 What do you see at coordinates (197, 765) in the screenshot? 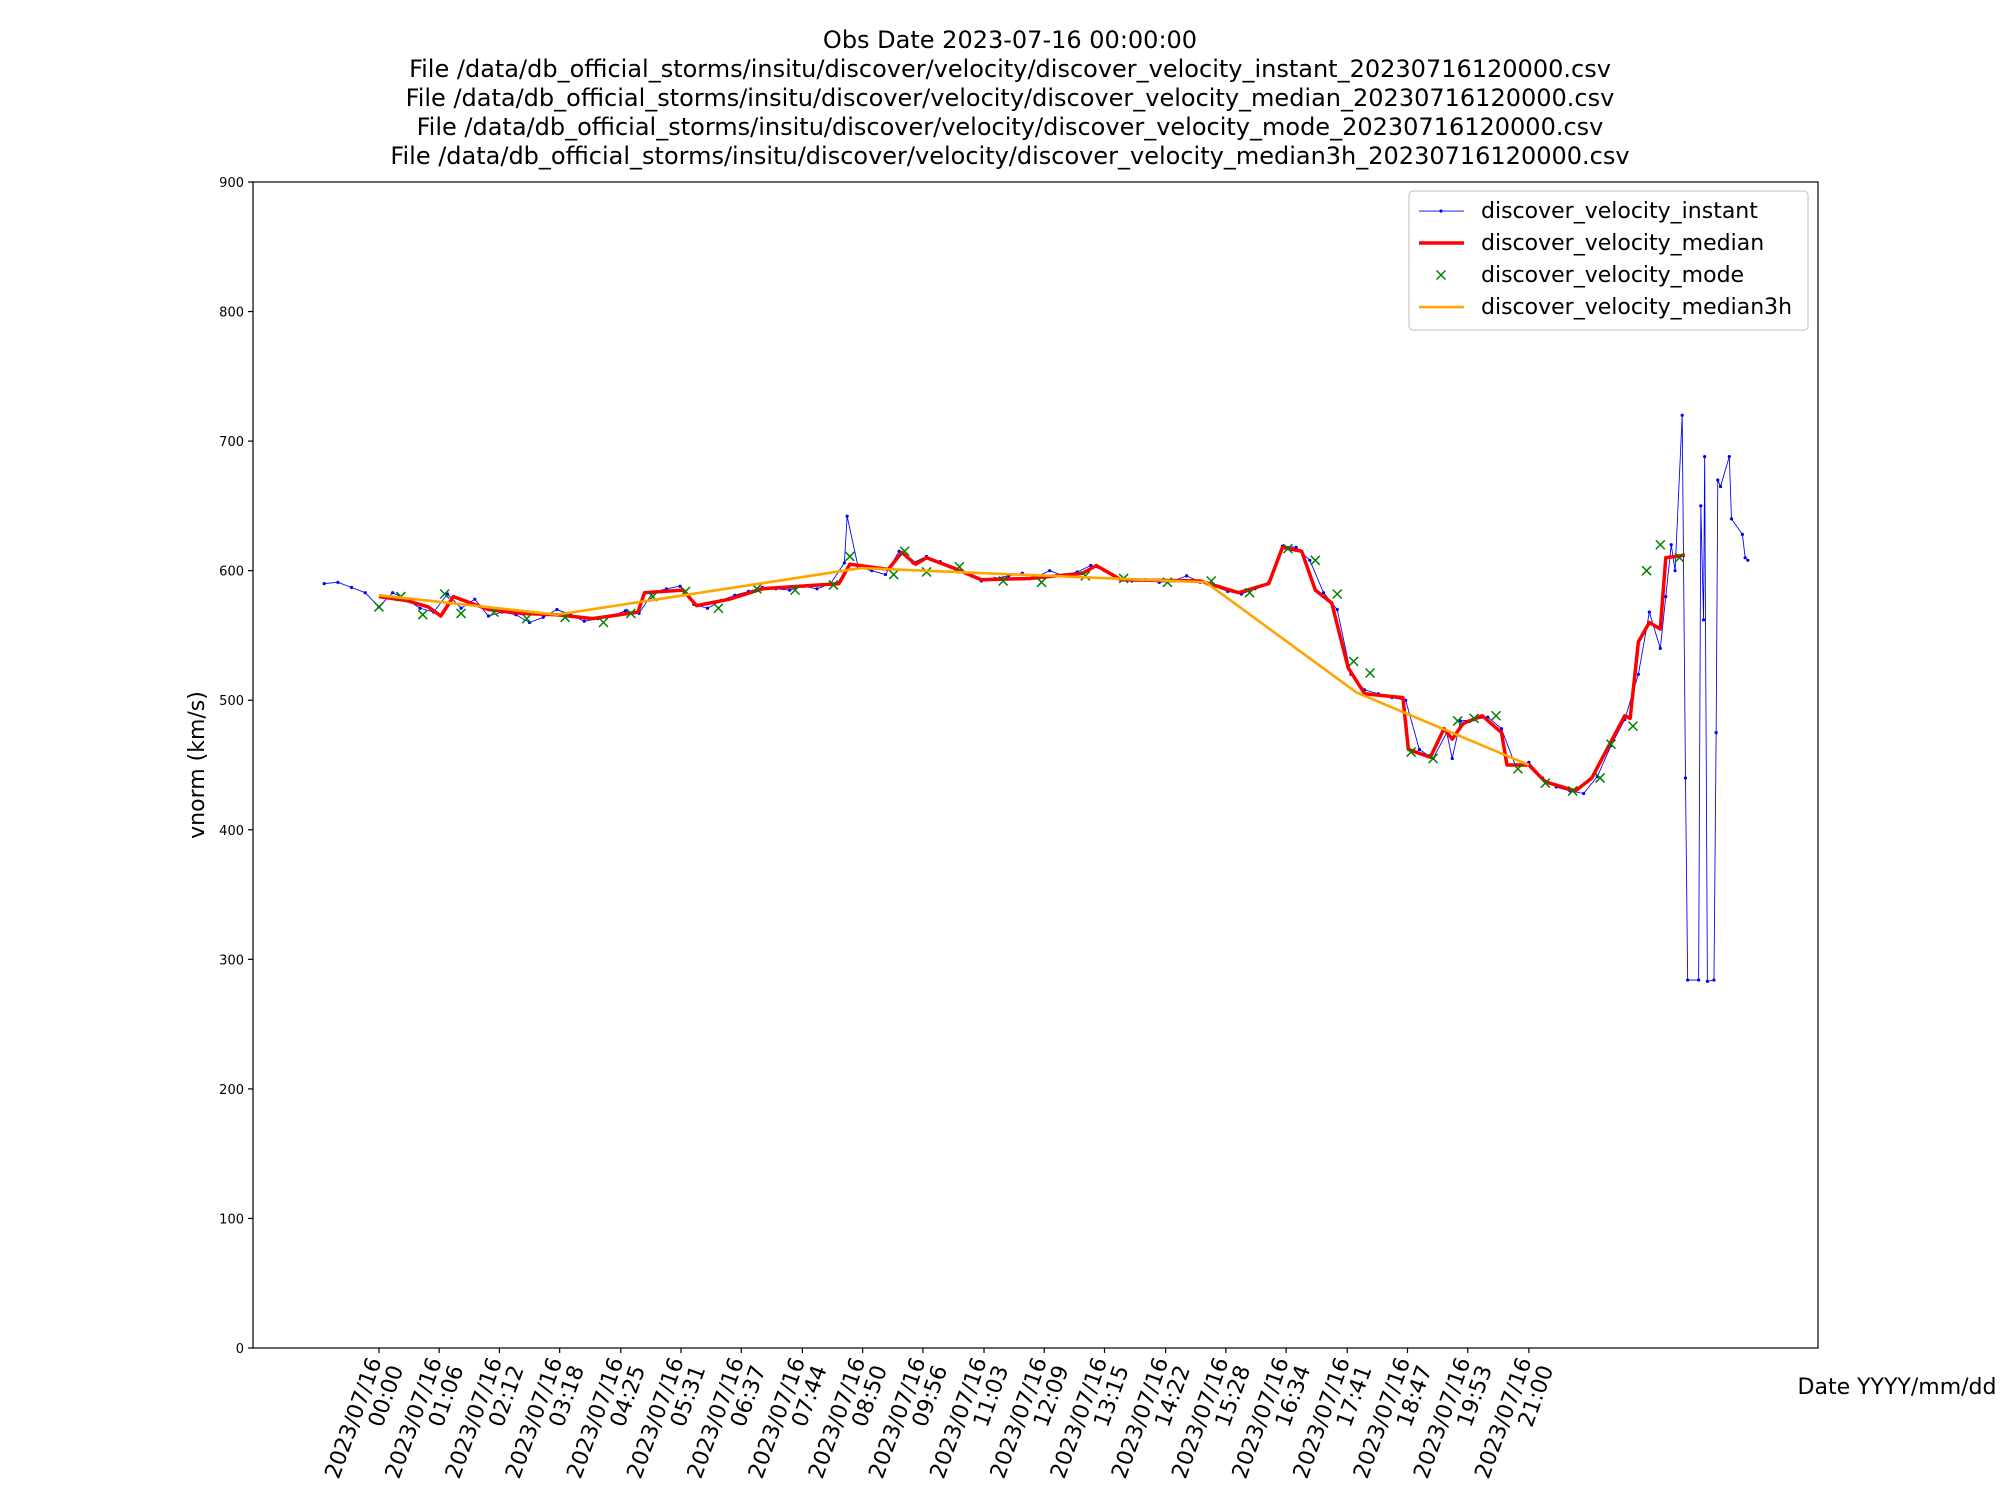
I see `y-axis-label: vnorm (km/s)` at bounding box center [197, 765].